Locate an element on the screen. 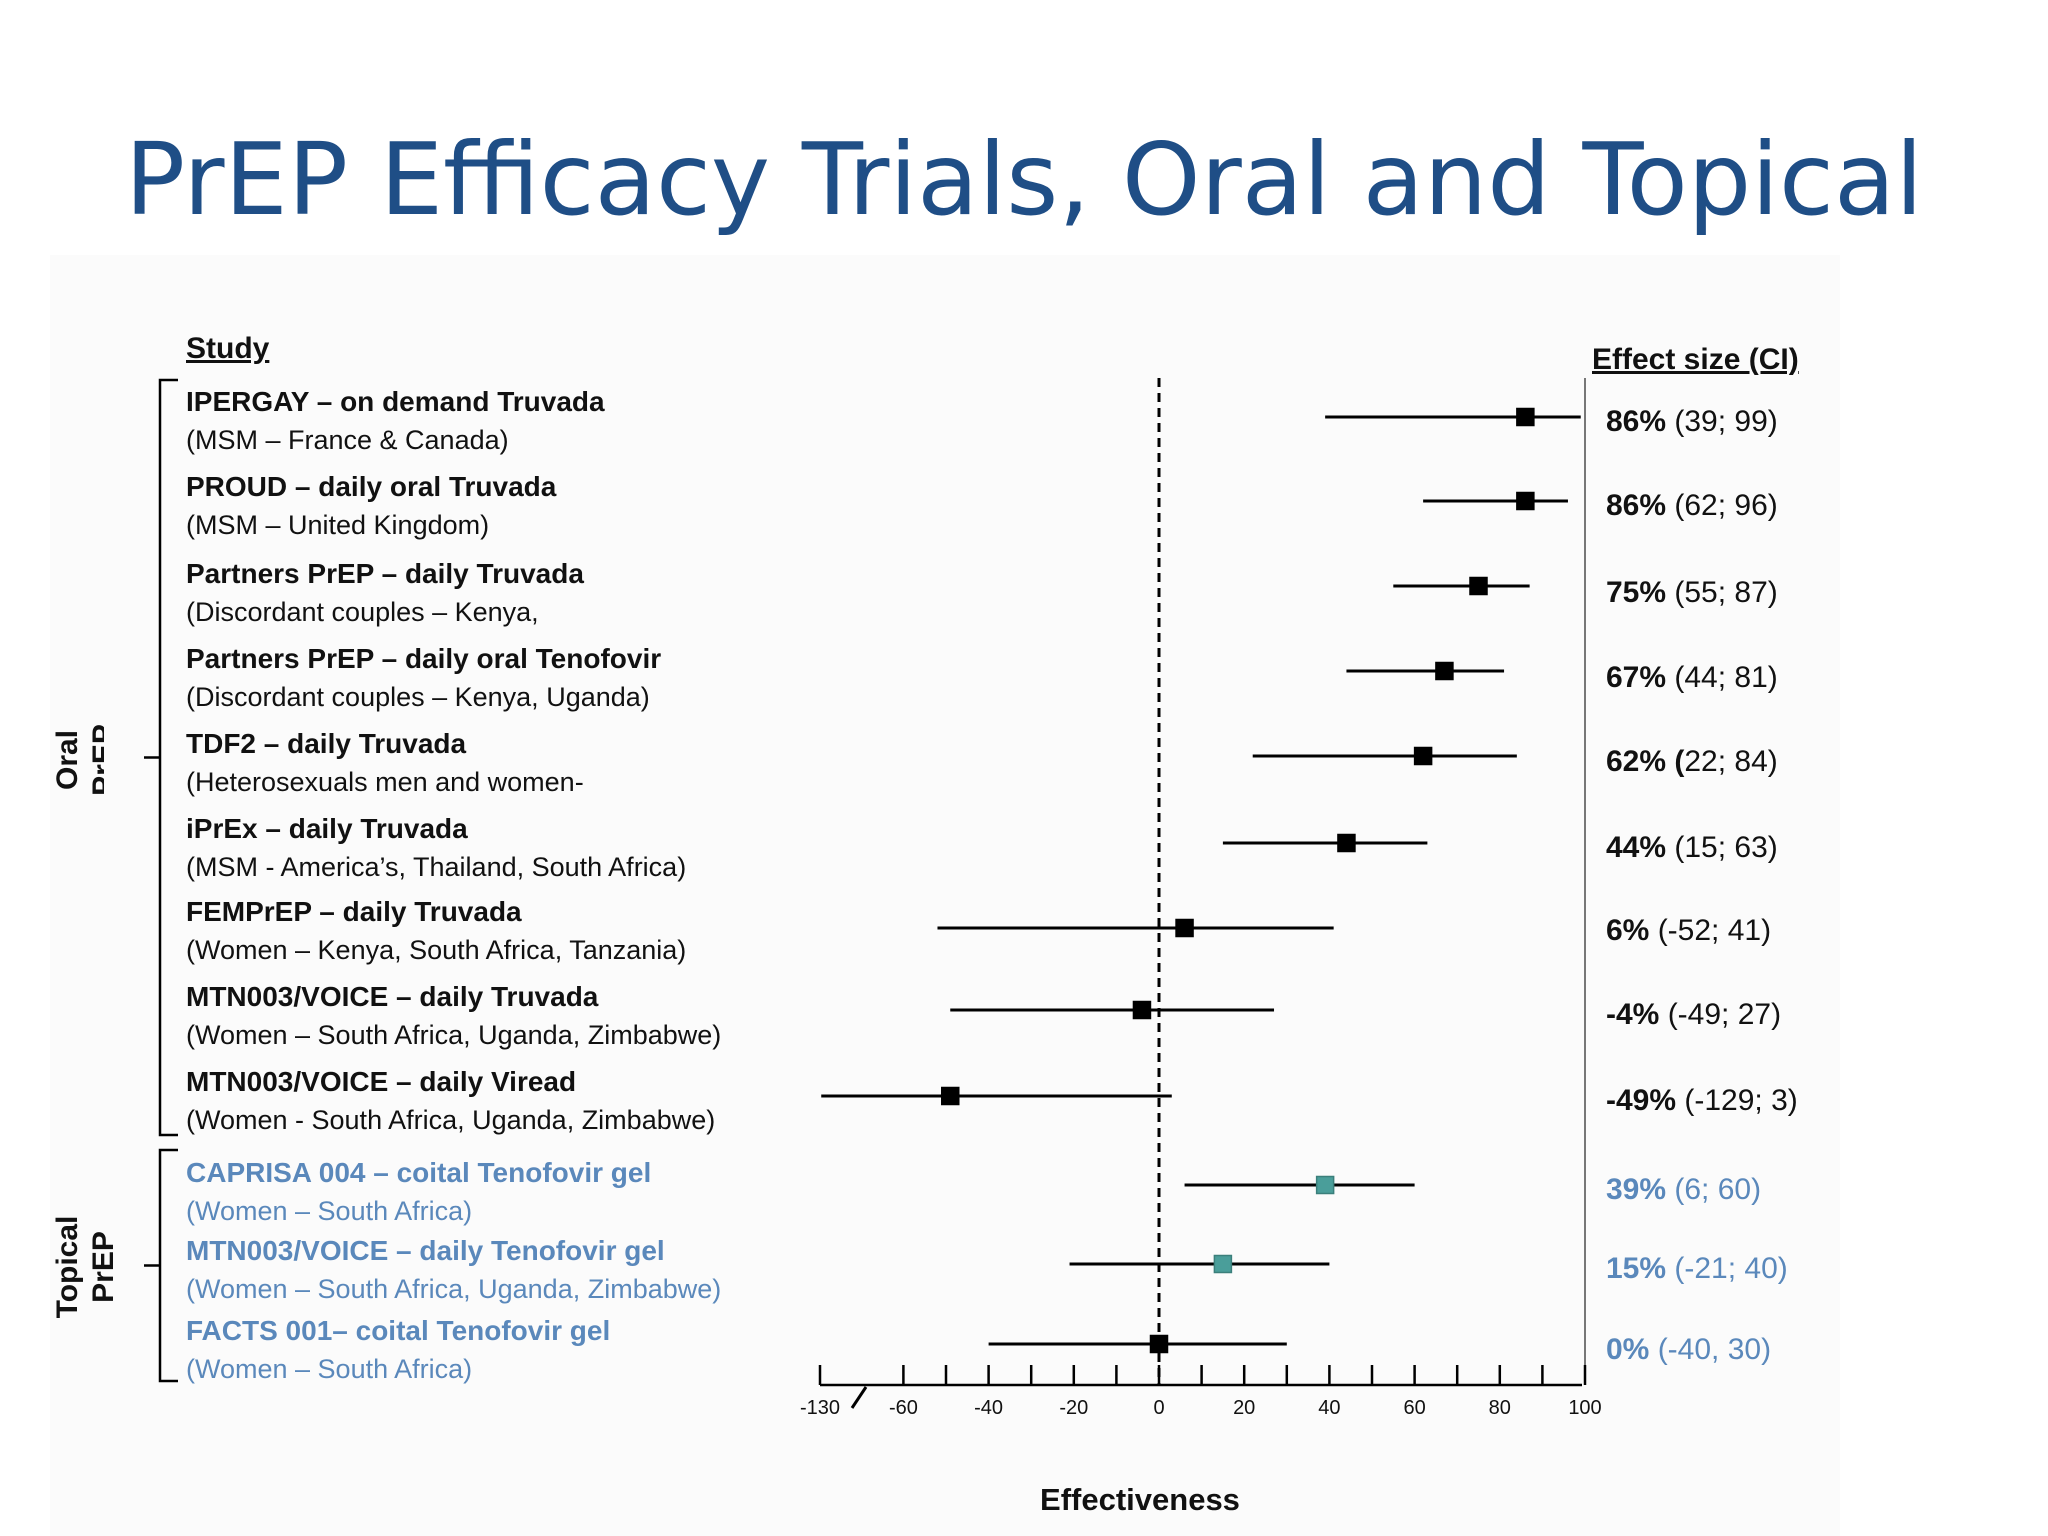 The height and width of the screenshot is (1536, 2048). effect-size-label: 67% (44; 81) is located at coordinates (1692, 678).